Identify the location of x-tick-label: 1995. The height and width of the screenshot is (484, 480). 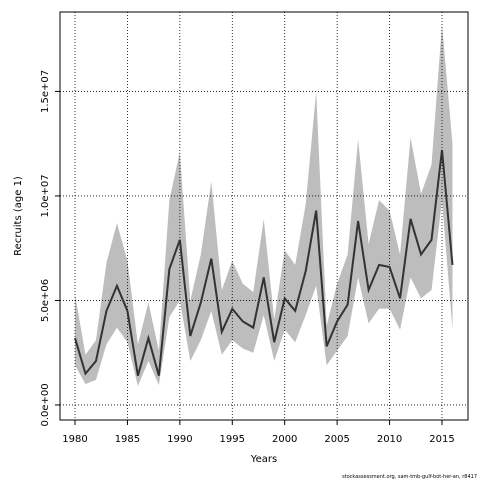
(232, 439).